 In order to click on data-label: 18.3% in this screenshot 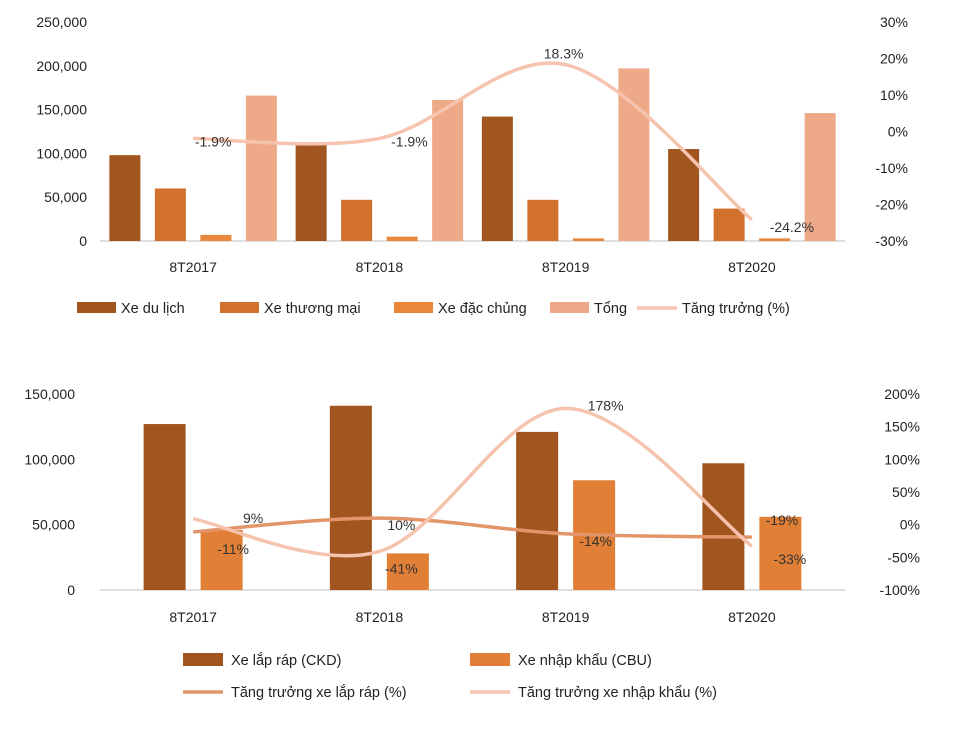, I will do `click(564, 54)`.